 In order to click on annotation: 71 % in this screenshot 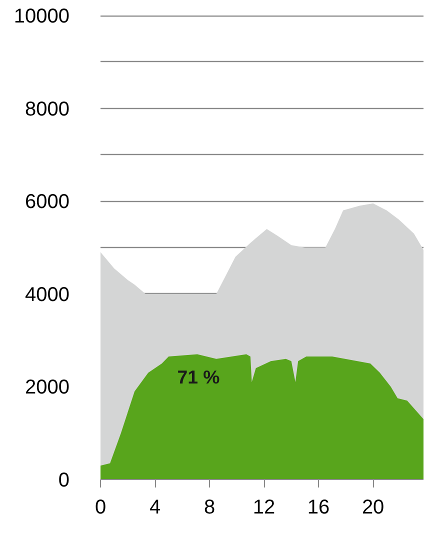, I will do `click(198, 377)`.